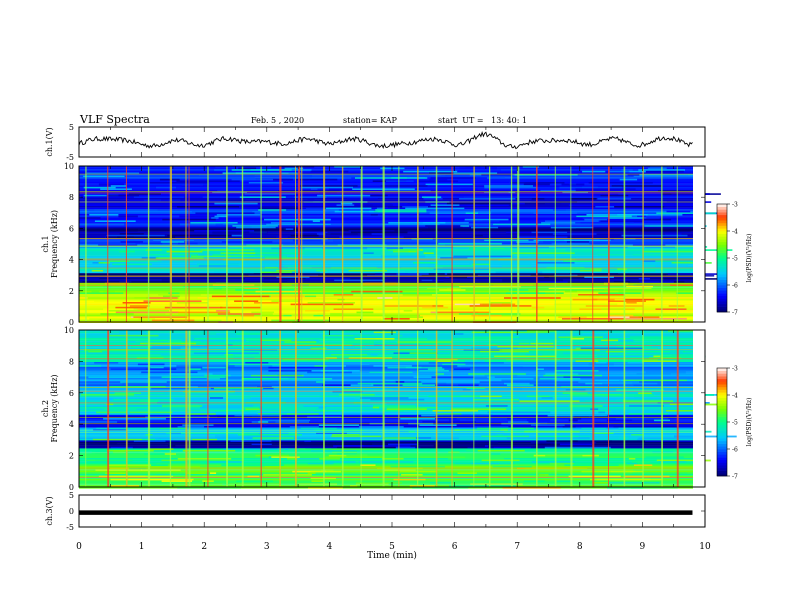 This screenshot has height=612, width=792. What do you see at coordinates (142, 547) in the screenshot?
I see `x-tick-label: 1` at bounding box center [142, 547].